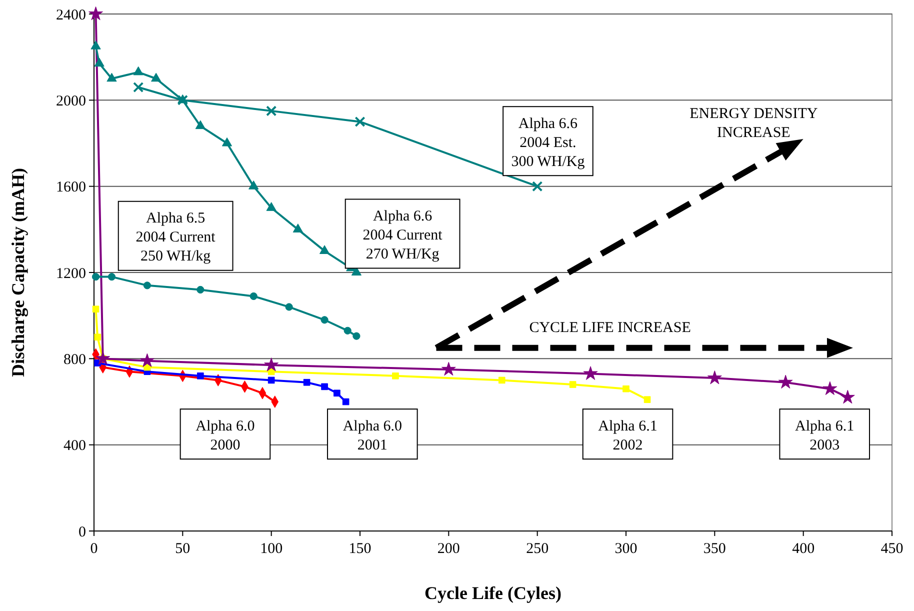 The height and width of the screenshot is (611, 914). I want to click on x-tick-label: 300, so click(626, 549).